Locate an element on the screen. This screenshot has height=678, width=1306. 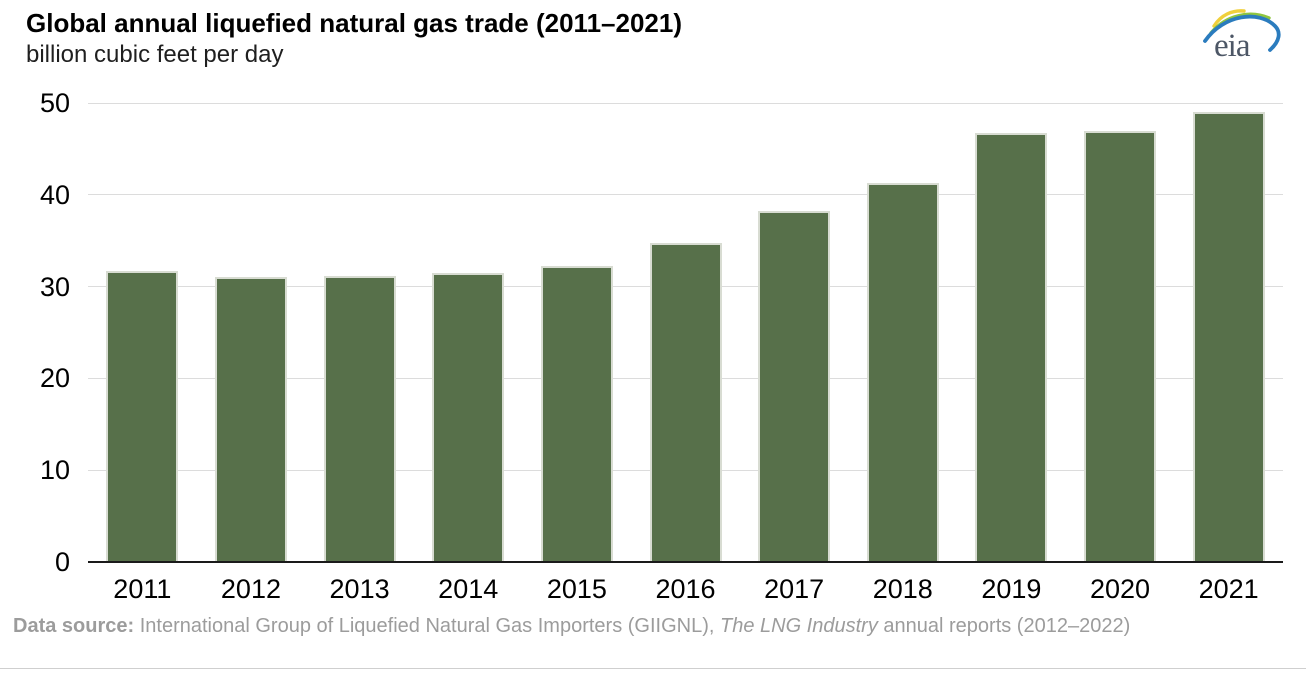
x-tick-label-2013: 2013 is located at coordinates (359, 589).